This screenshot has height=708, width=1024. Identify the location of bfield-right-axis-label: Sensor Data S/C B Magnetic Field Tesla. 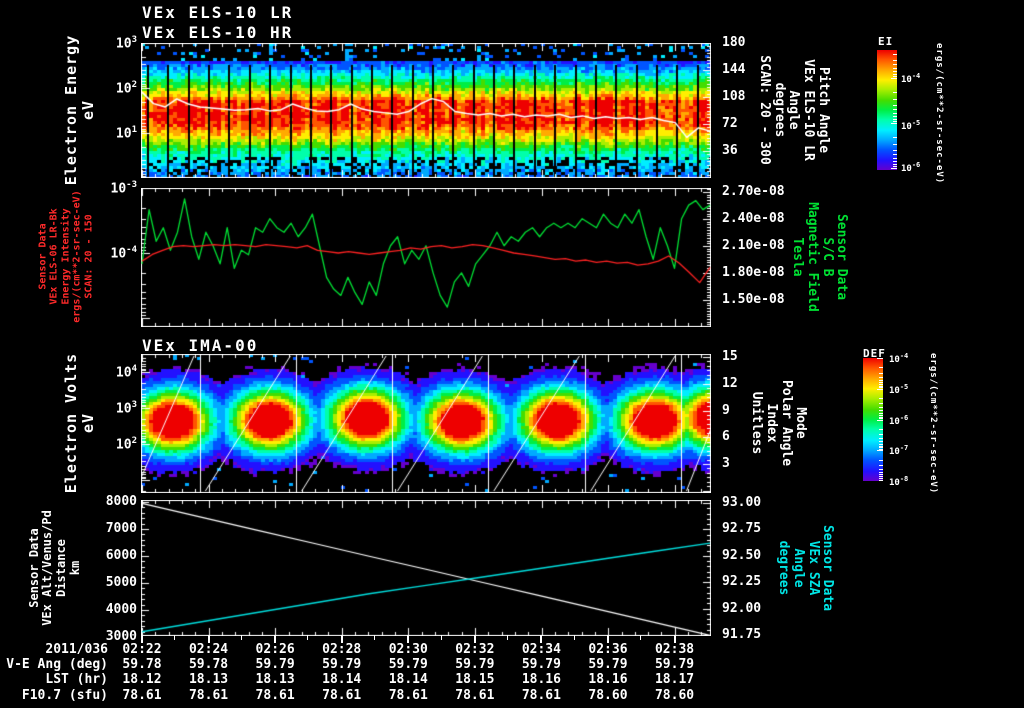
(819, 257).